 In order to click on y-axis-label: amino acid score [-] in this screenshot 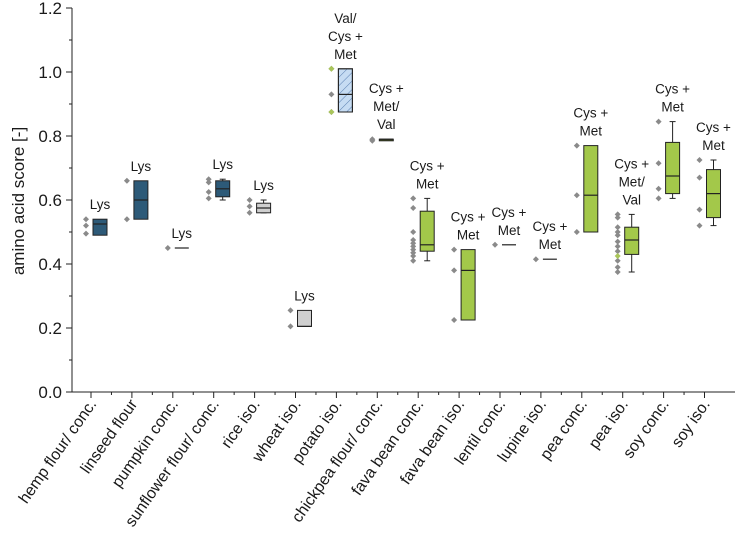, I will do `click(18, 201)`.